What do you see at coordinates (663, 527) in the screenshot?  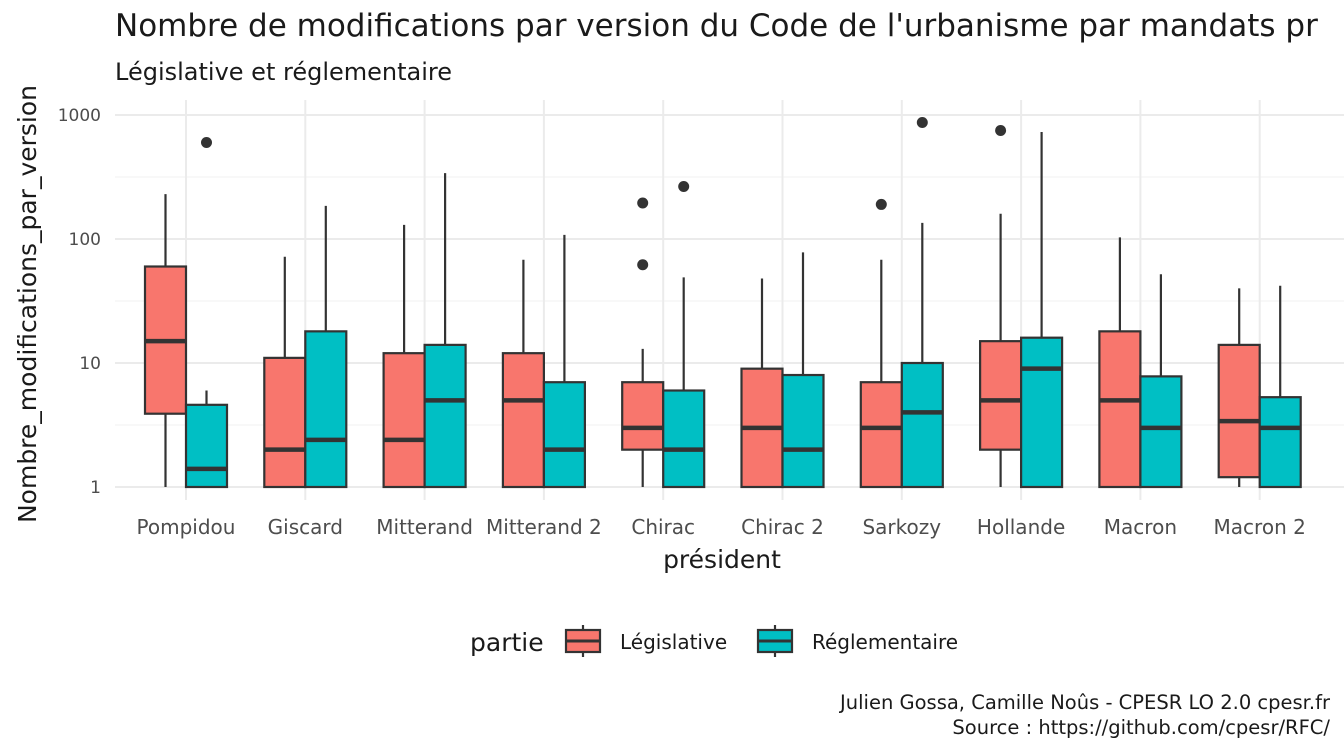 I see `x-tick-label: Chirac` at bounding box center [663, 527].